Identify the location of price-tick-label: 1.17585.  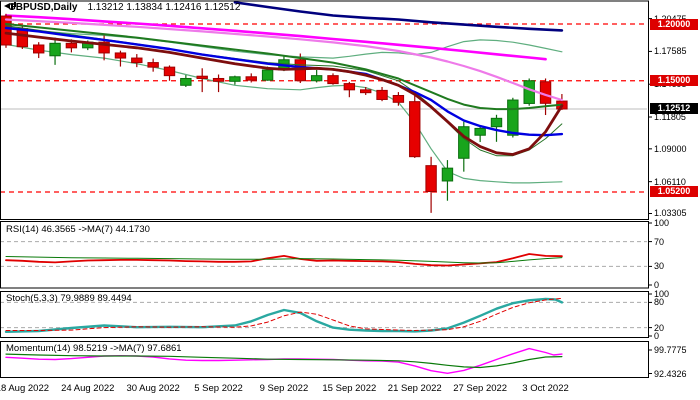
(670, 51).